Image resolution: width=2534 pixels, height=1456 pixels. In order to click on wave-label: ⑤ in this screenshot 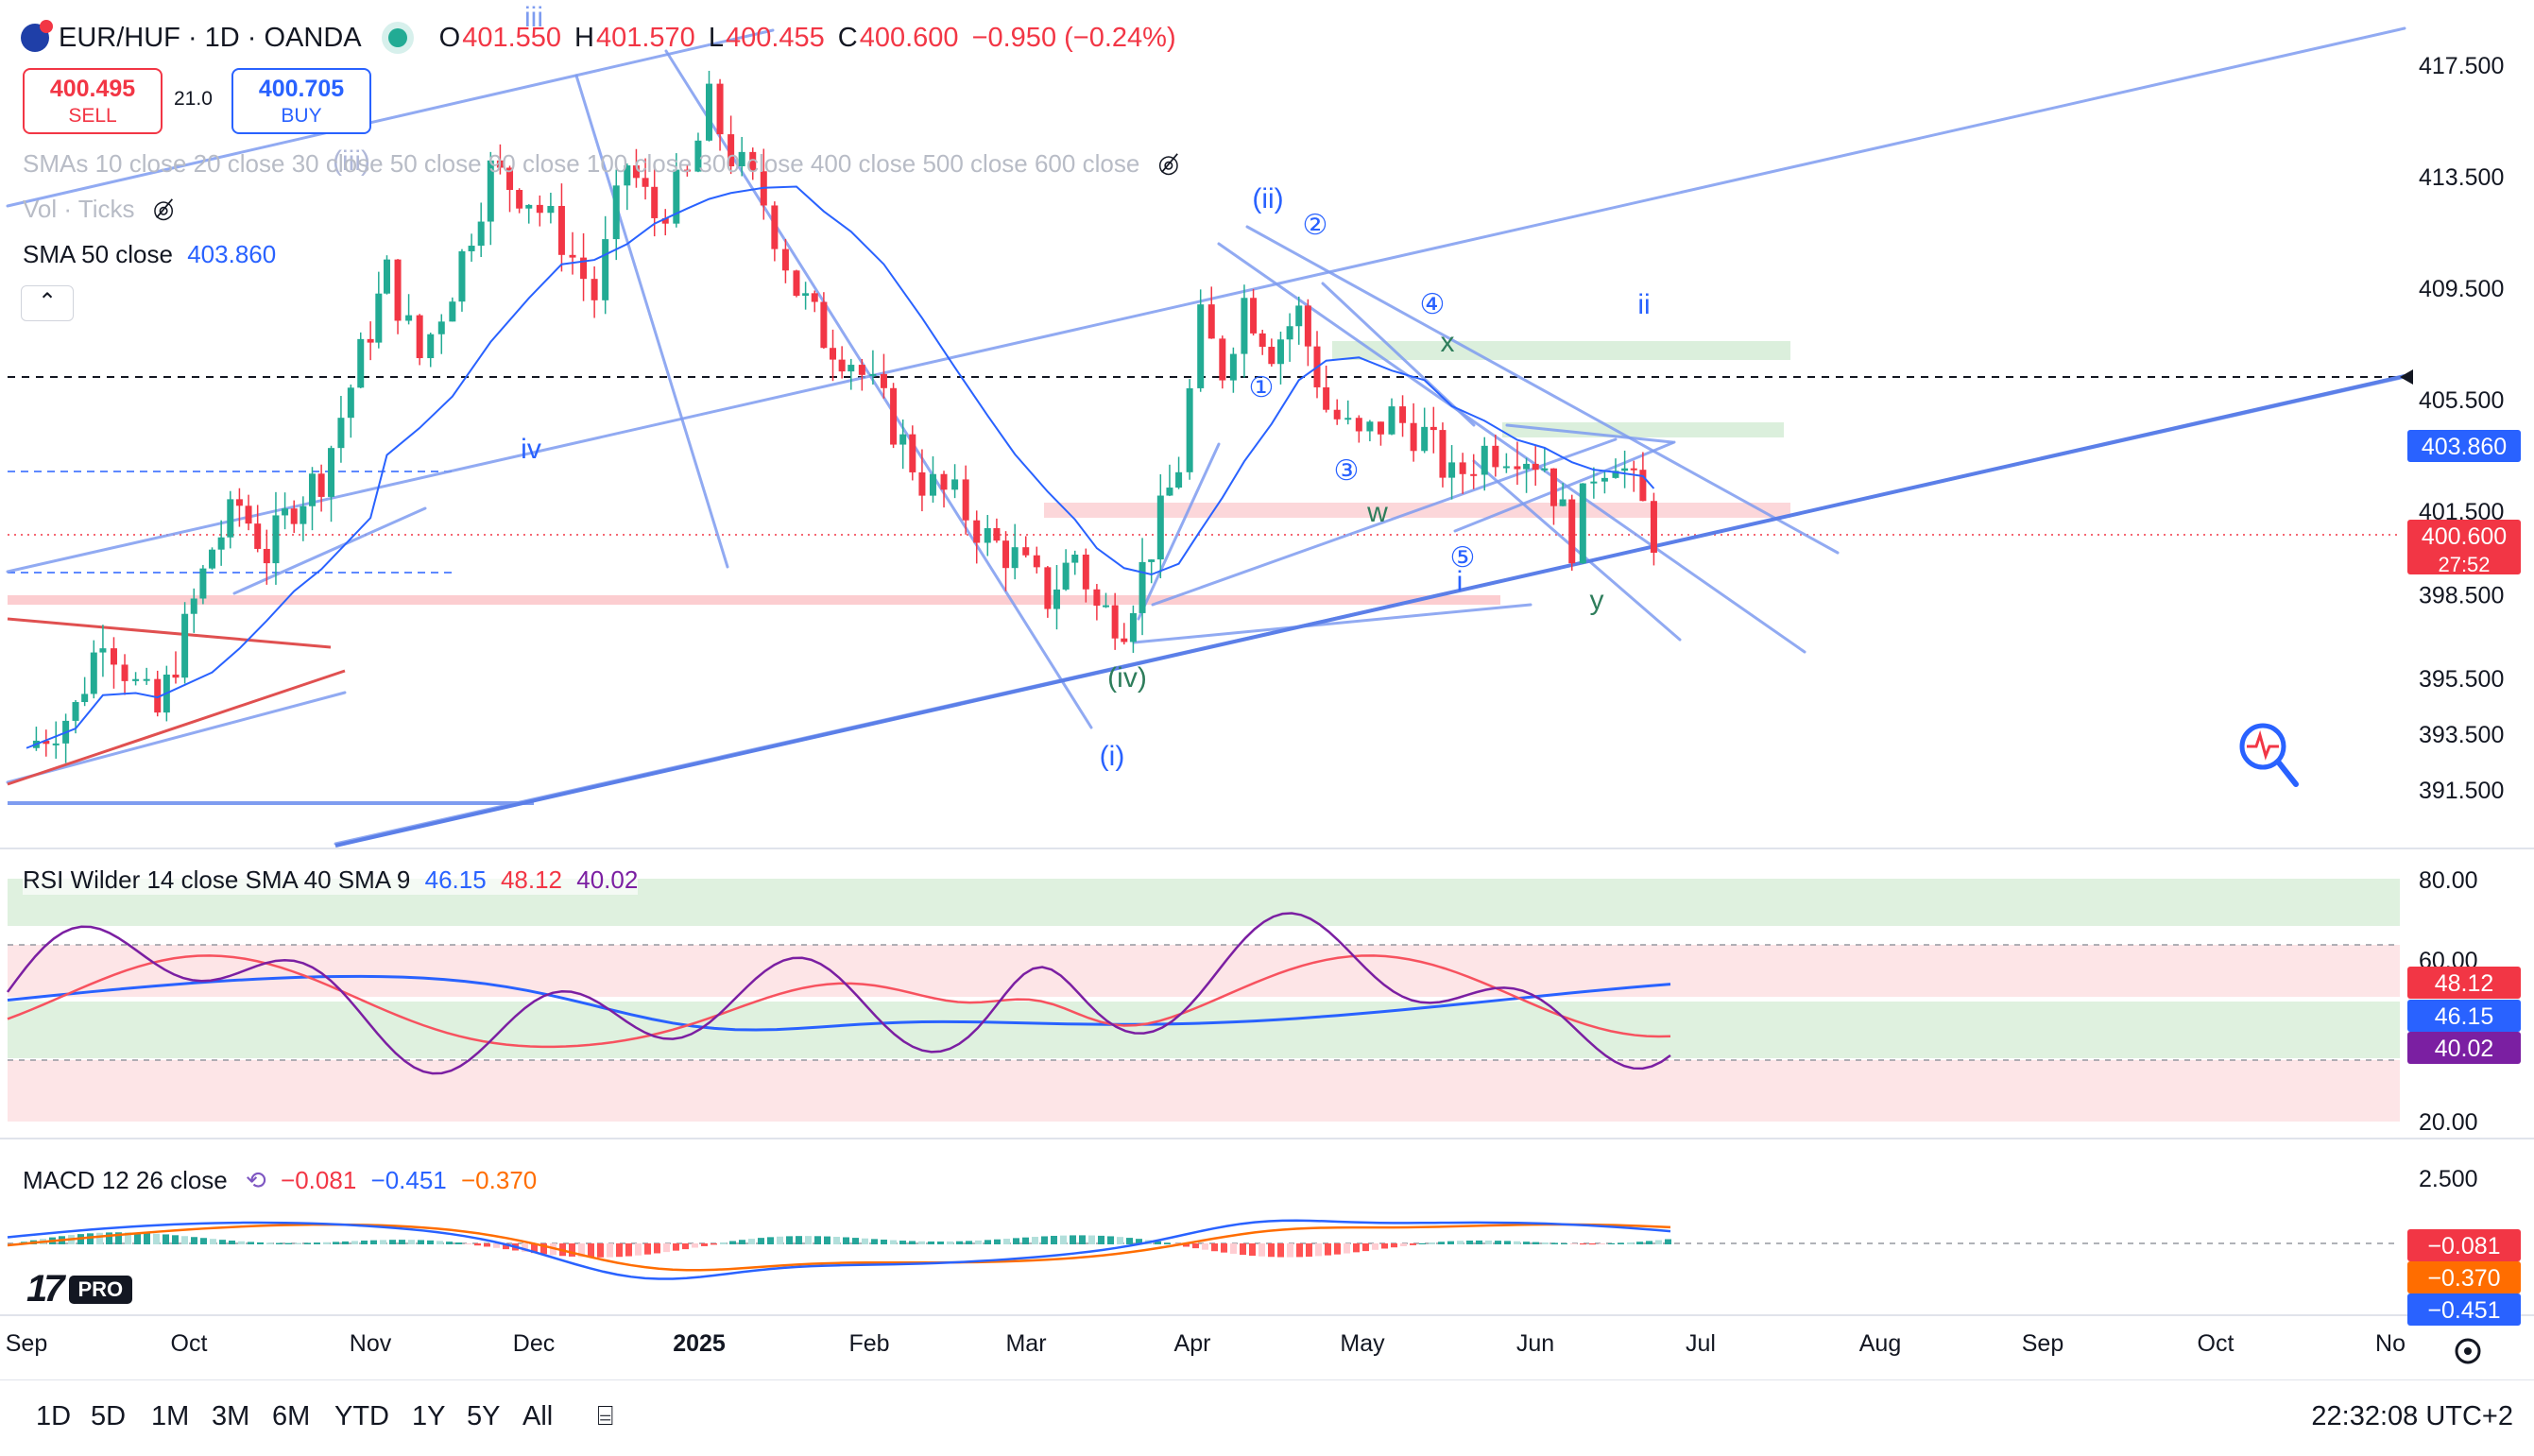, I will do `click(1463, 558)`.